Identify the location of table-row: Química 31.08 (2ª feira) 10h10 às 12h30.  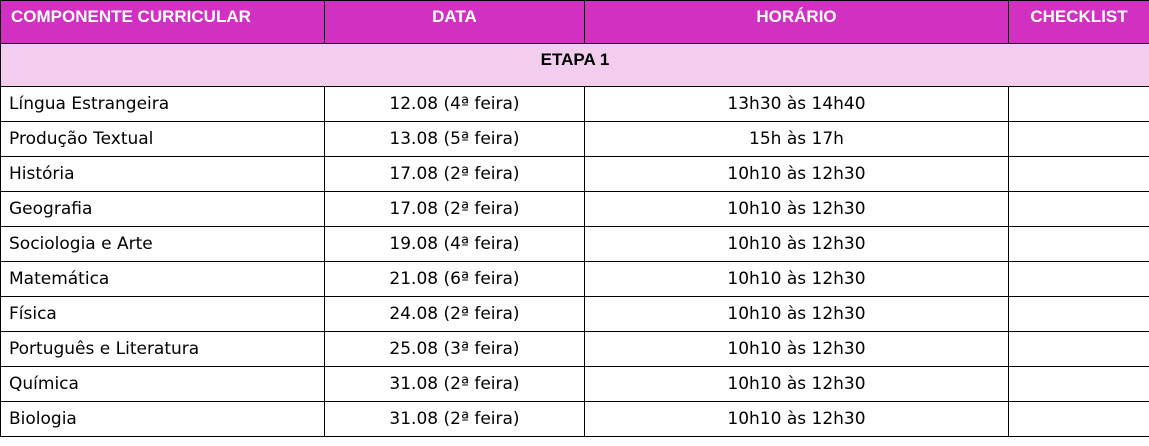
(574, 384).